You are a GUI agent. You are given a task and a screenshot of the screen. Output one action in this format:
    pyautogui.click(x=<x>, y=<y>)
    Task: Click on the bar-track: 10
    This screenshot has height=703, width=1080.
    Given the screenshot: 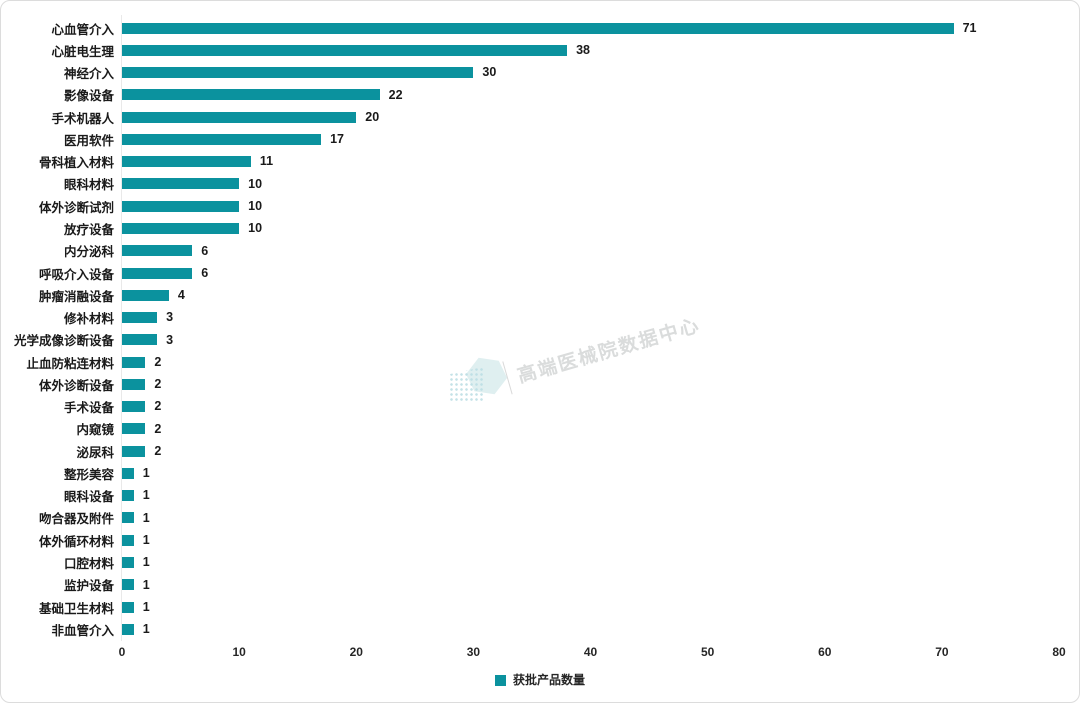 What is the action you would take?
    pyautogui.click(x=590, y=206)
    